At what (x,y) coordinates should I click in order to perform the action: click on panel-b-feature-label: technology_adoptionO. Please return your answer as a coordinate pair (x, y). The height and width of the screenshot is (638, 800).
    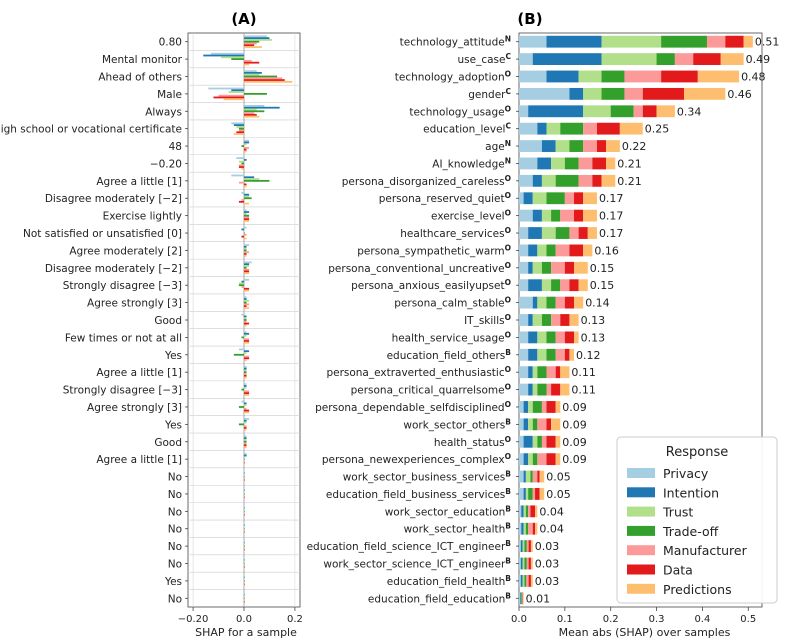
    Looking at the image, I should click on (453, 76).